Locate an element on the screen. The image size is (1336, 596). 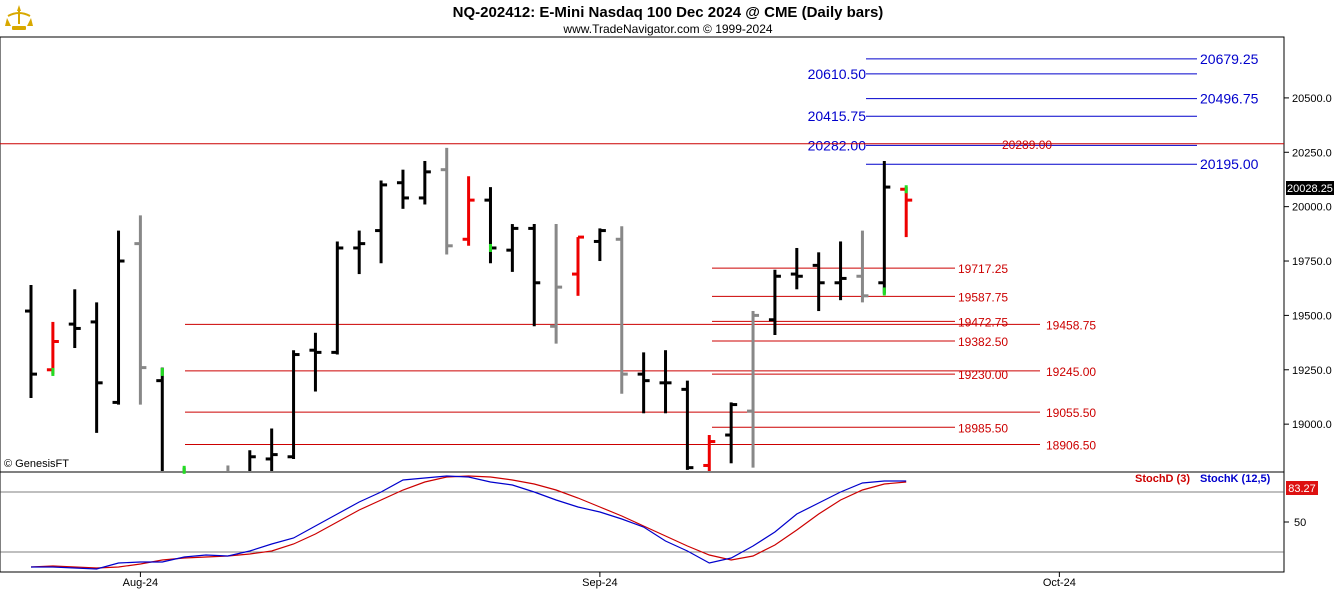
y-tick-label: 20500.0 is located at coordinates (1312, 99).